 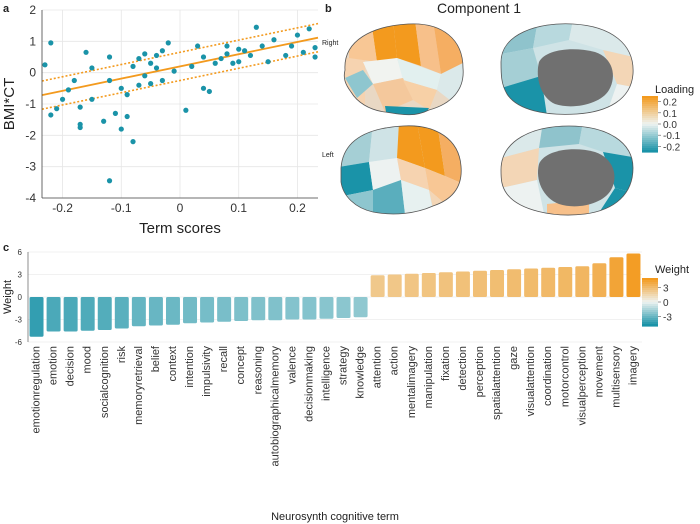 What do you see at coordinates (173, 363) in the screenshot?
I see `category-label: context` at bounding box center [173, 363].